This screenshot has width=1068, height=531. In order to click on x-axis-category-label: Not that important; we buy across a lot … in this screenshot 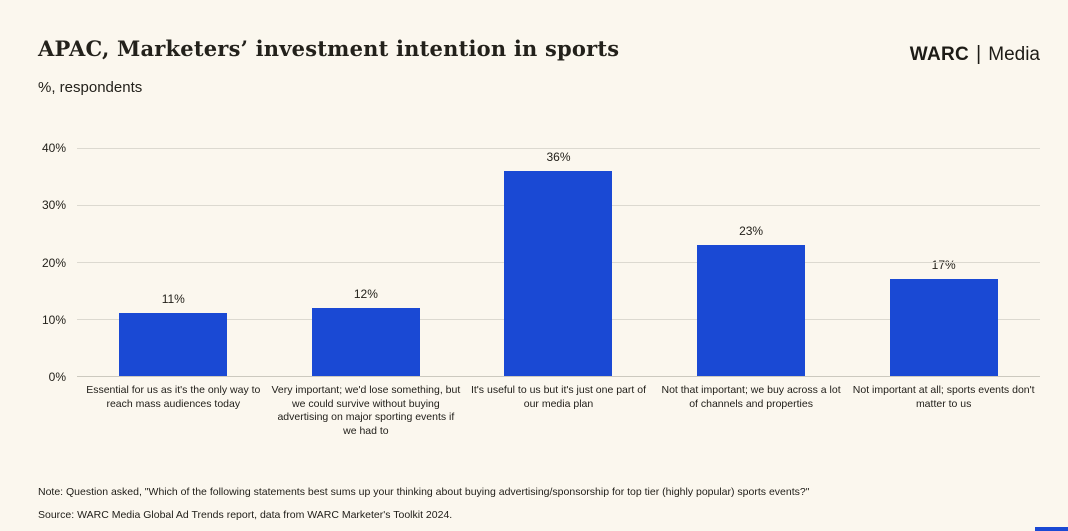, I will do `click(751, 397)`.